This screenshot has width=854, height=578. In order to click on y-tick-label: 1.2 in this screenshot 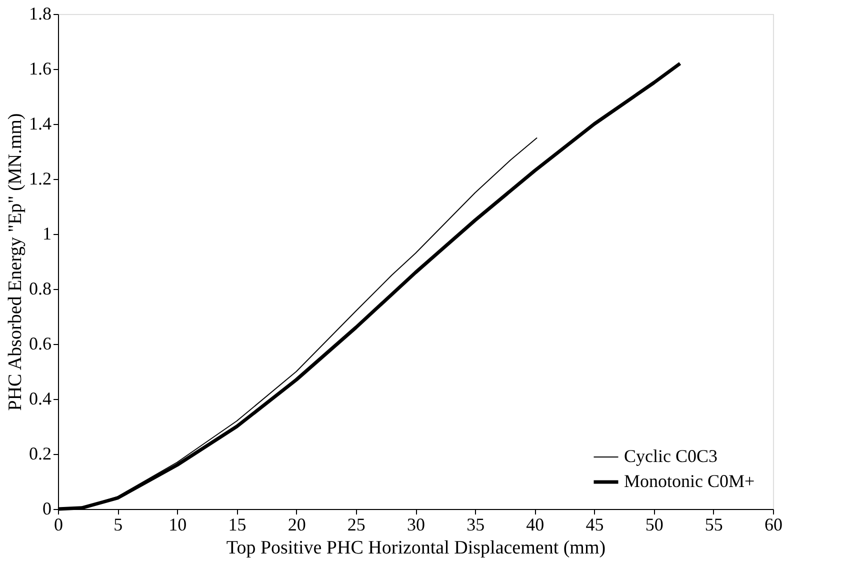, I will do `click(40, 178)`.